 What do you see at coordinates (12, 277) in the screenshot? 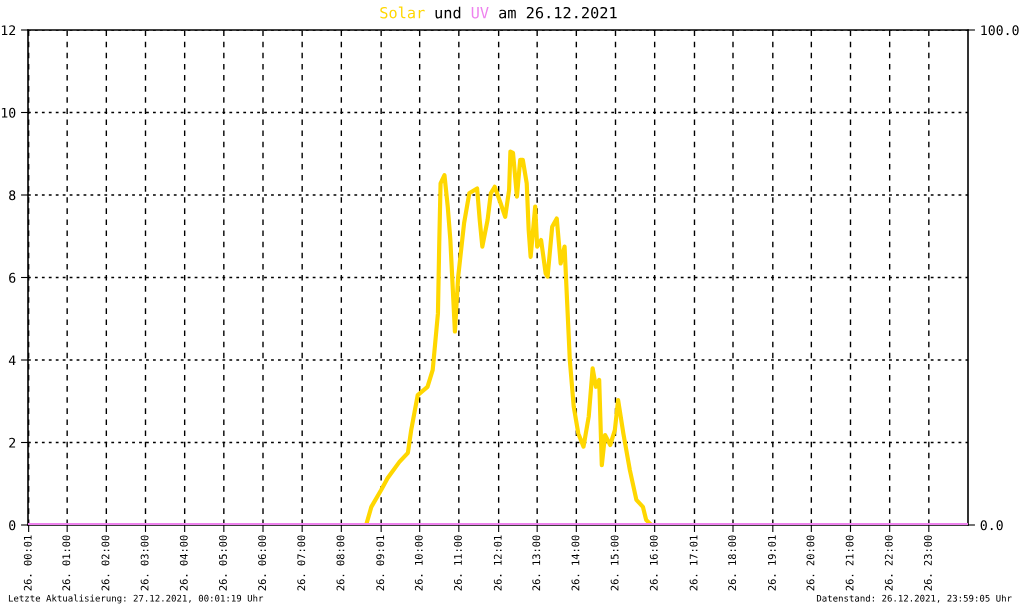
I see `y-tick-label: 6` at bounding box center [12, 277].